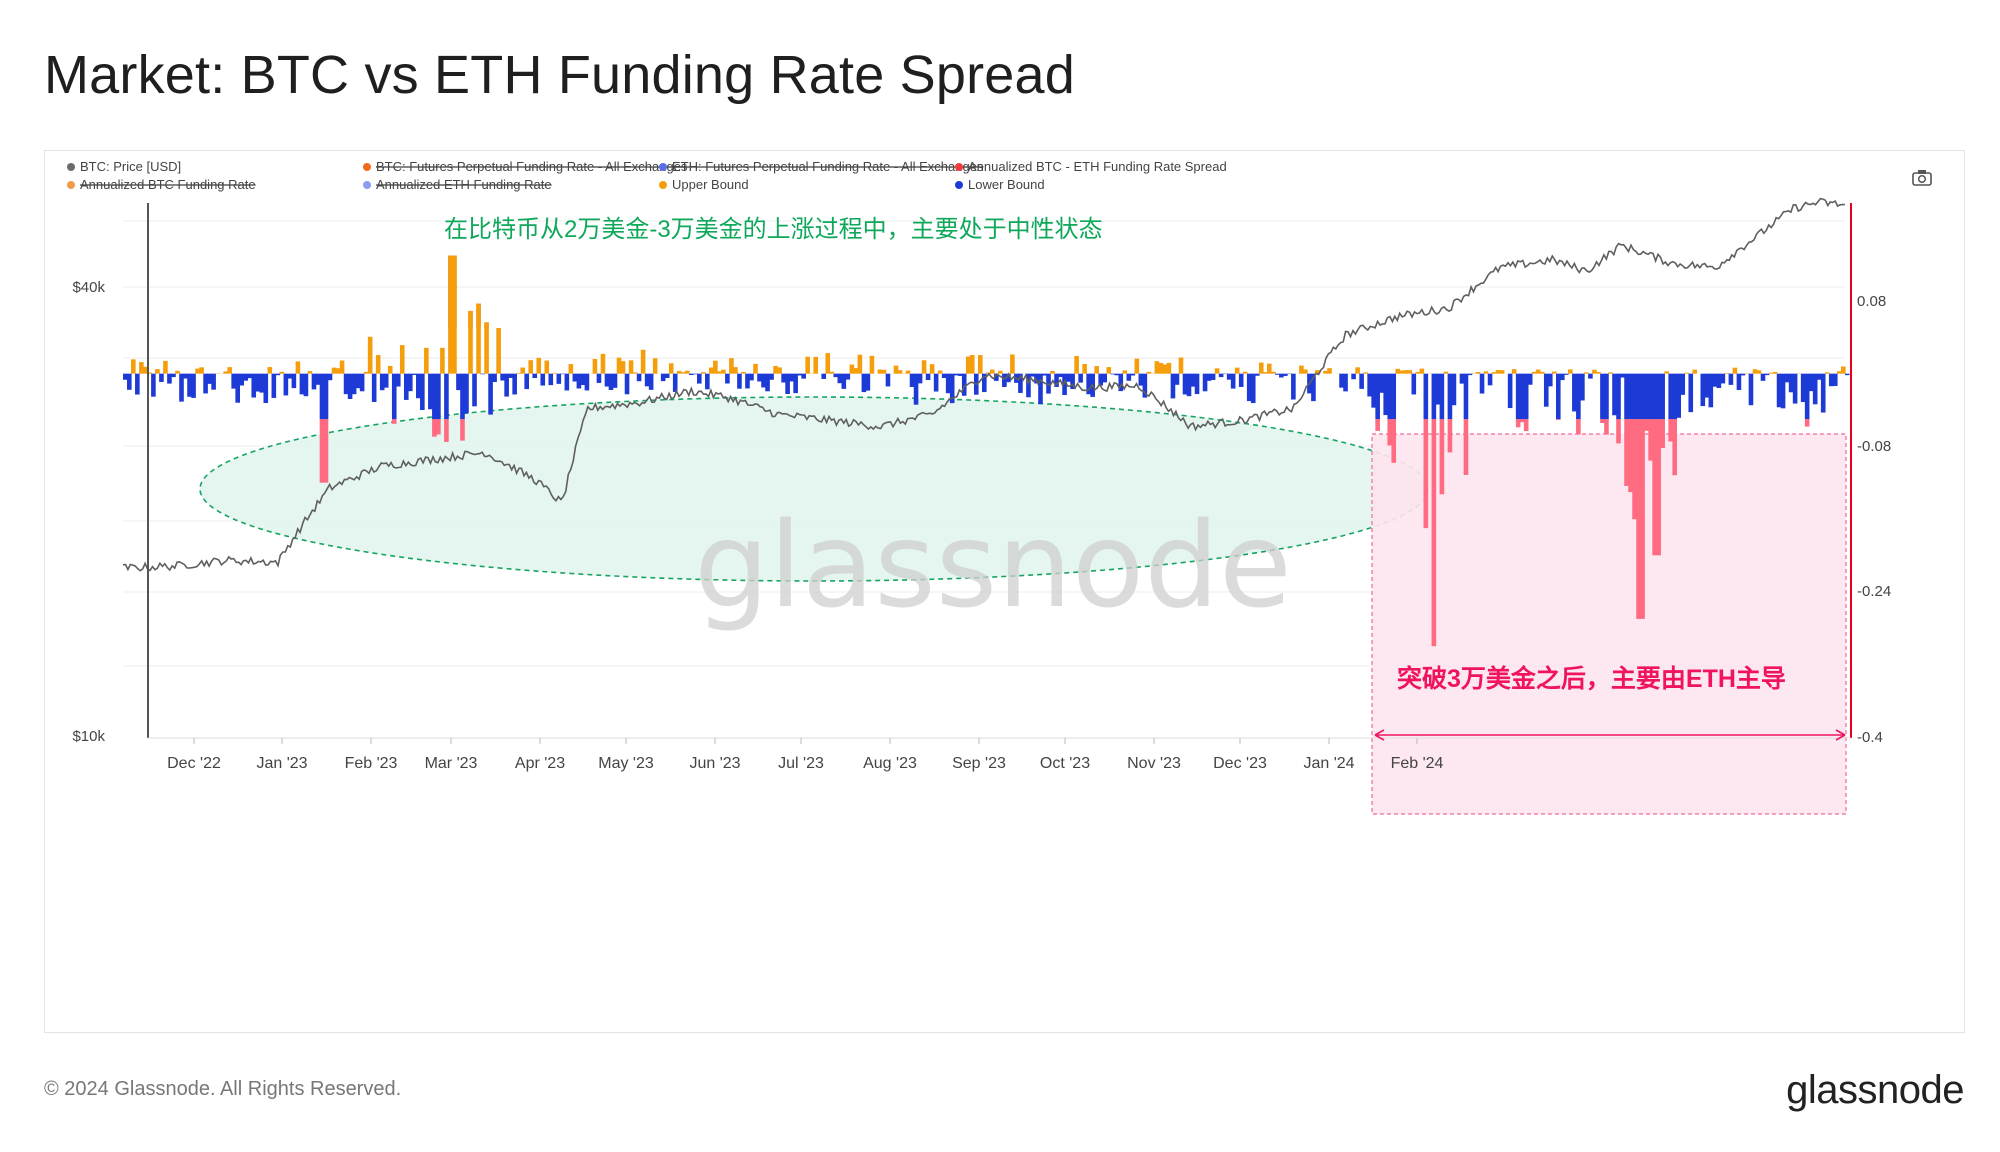  What do you see at coordinates (1097, 166) in the screenshot?
I see `legend-label: Annualized BTC - ETH Funding Rate Spread` at bounding box center [1097, 166].